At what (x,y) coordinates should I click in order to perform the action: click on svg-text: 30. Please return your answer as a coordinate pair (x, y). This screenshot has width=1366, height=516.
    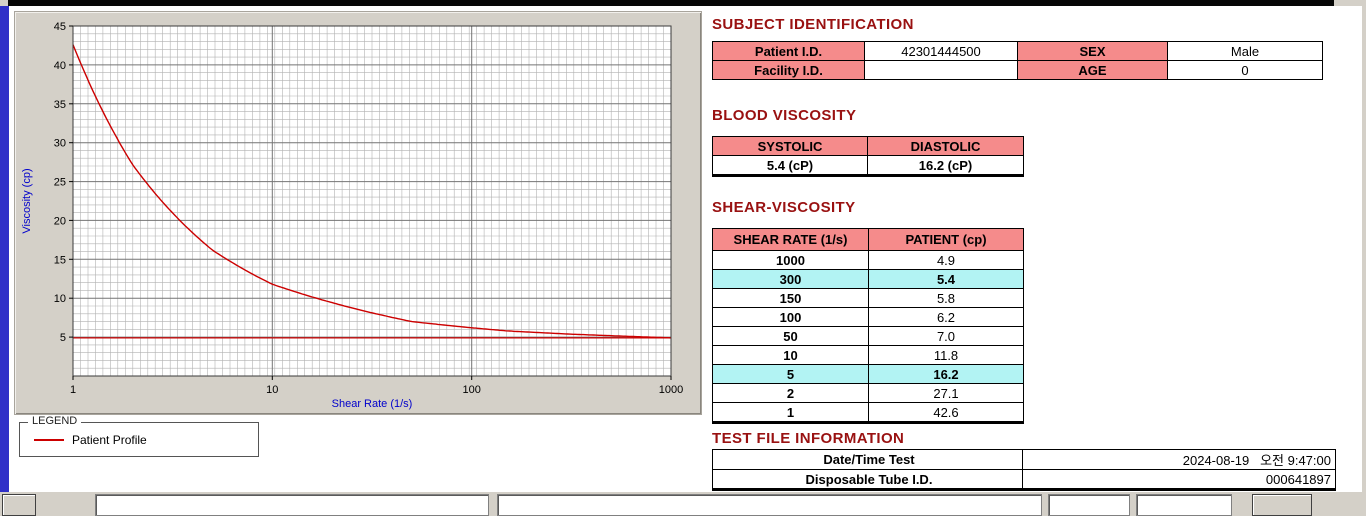
    Looking at the image, I should click on (60, 144).